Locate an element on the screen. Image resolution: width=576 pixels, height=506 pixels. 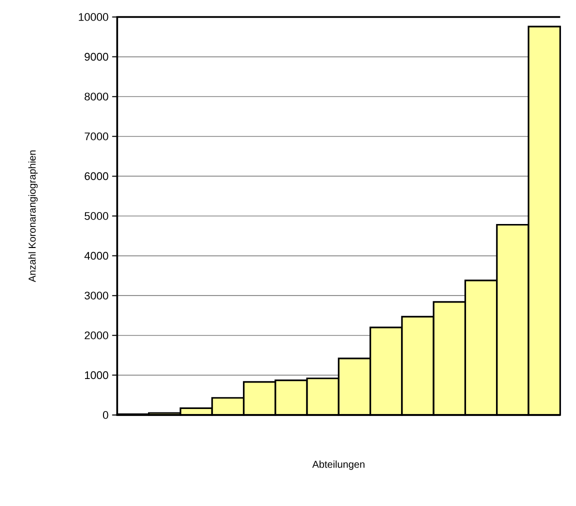
y-tick-label: 0 is located at coordinates (105, 415).